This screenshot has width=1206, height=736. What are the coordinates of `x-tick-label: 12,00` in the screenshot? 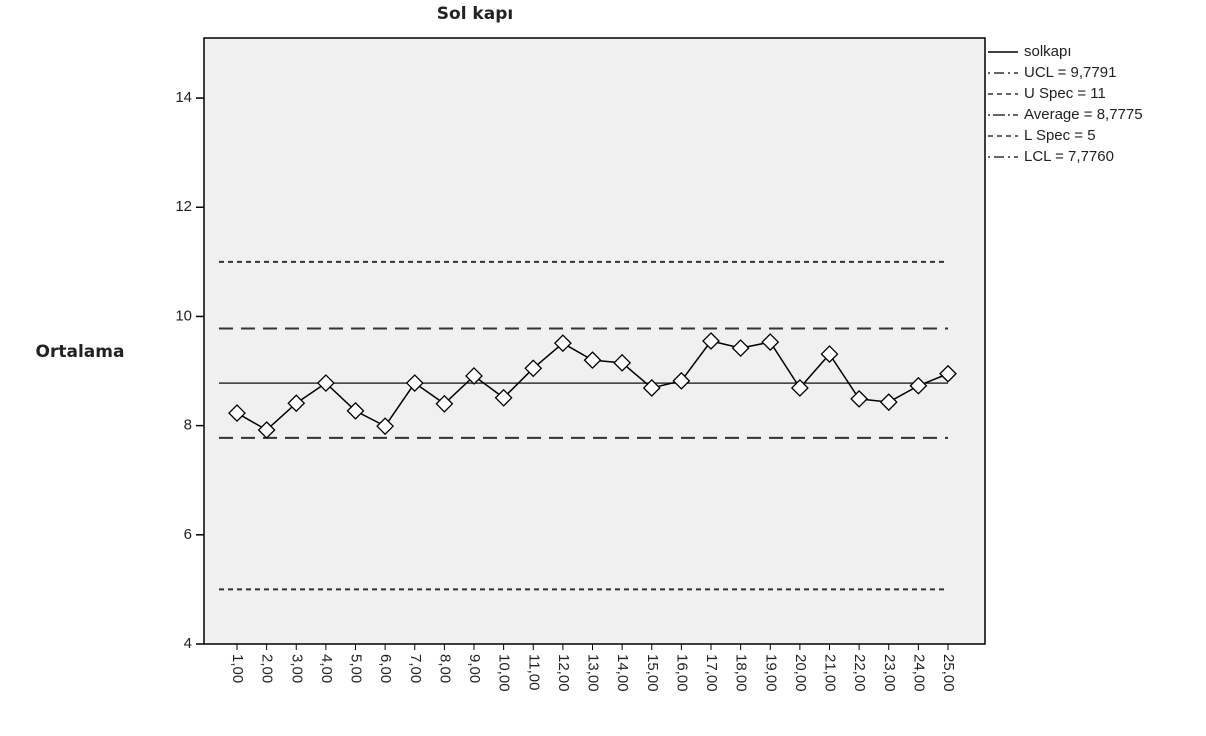 It's located at (563, 673).